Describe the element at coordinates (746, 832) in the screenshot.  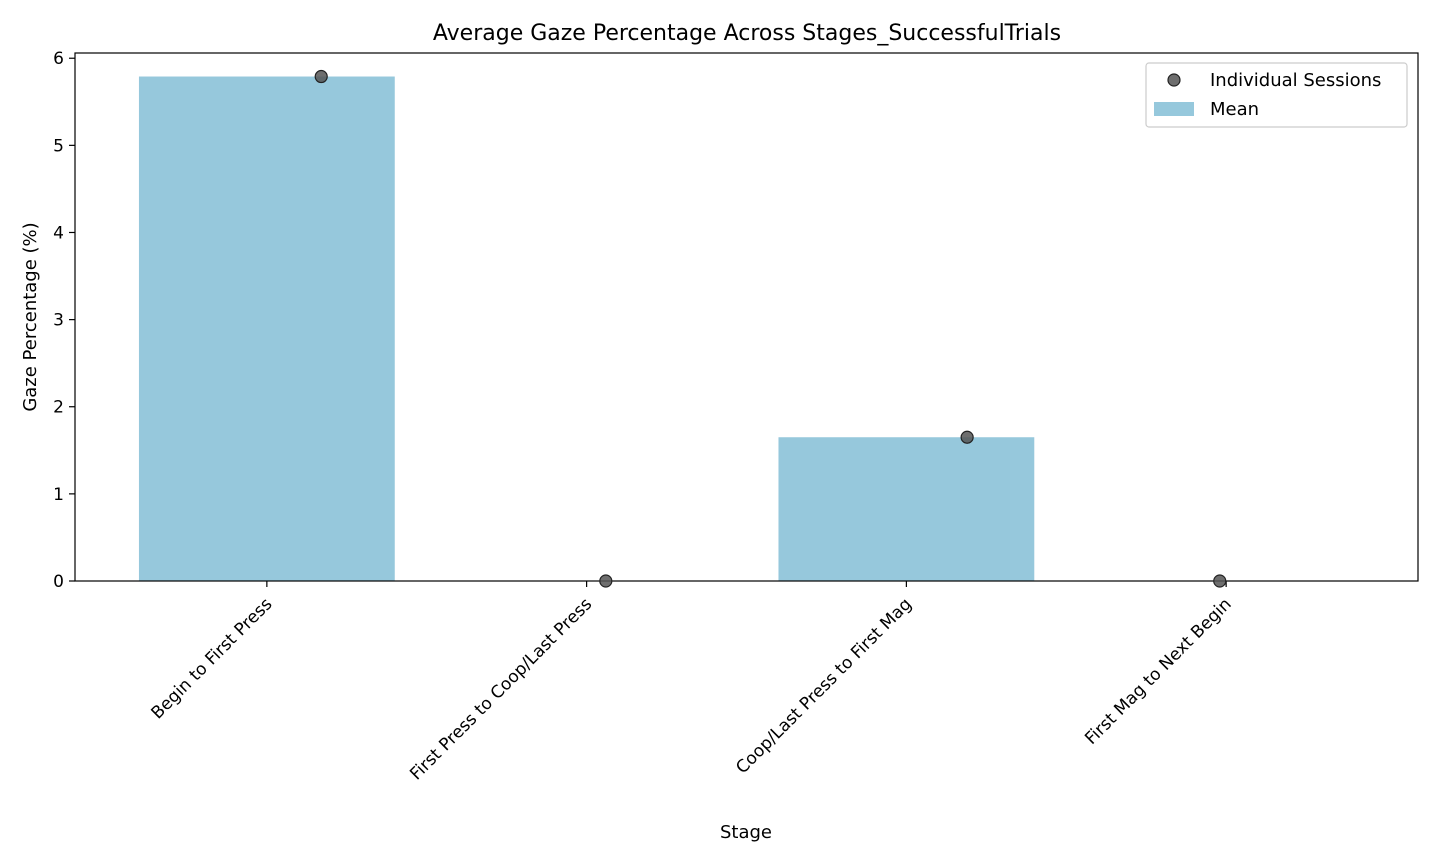
I see `x-axis-label: Stage` at that location.